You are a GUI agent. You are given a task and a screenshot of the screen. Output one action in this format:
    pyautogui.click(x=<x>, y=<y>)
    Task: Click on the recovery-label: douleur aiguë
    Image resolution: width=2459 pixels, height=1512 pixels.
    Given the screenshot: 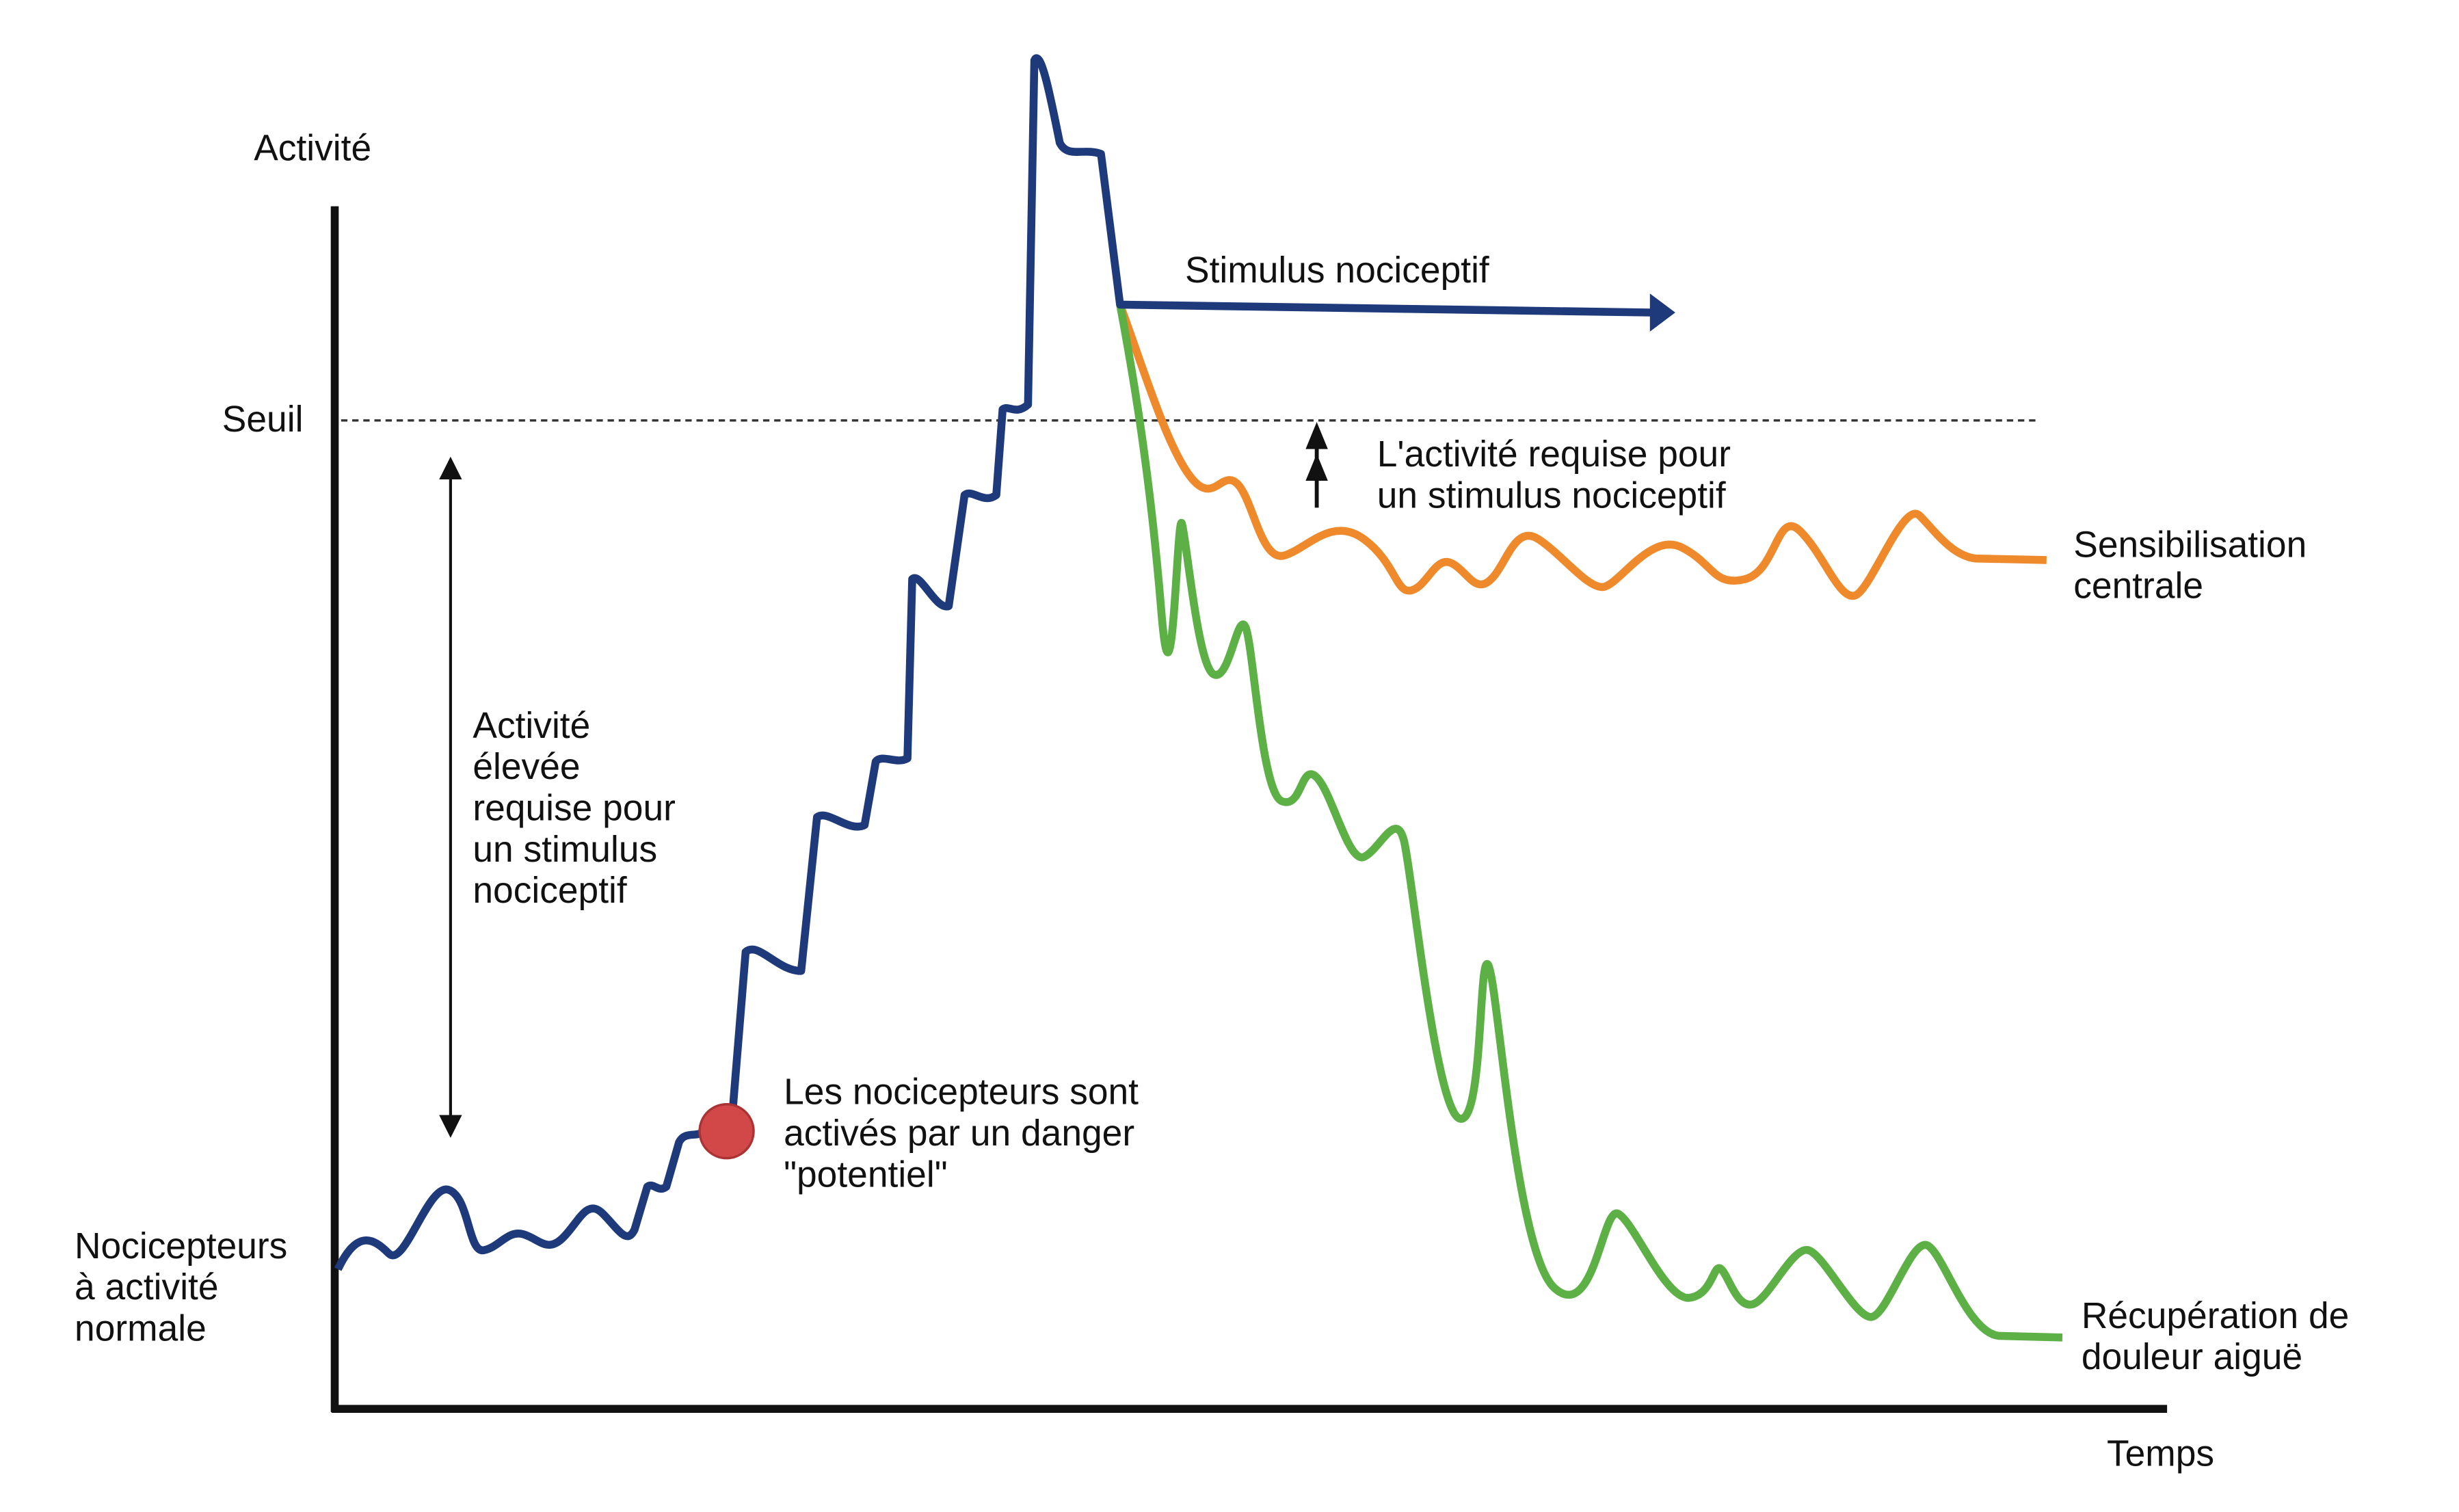 What is the action you would take?
    pyautogui.click(x=2192, y=1357)
    